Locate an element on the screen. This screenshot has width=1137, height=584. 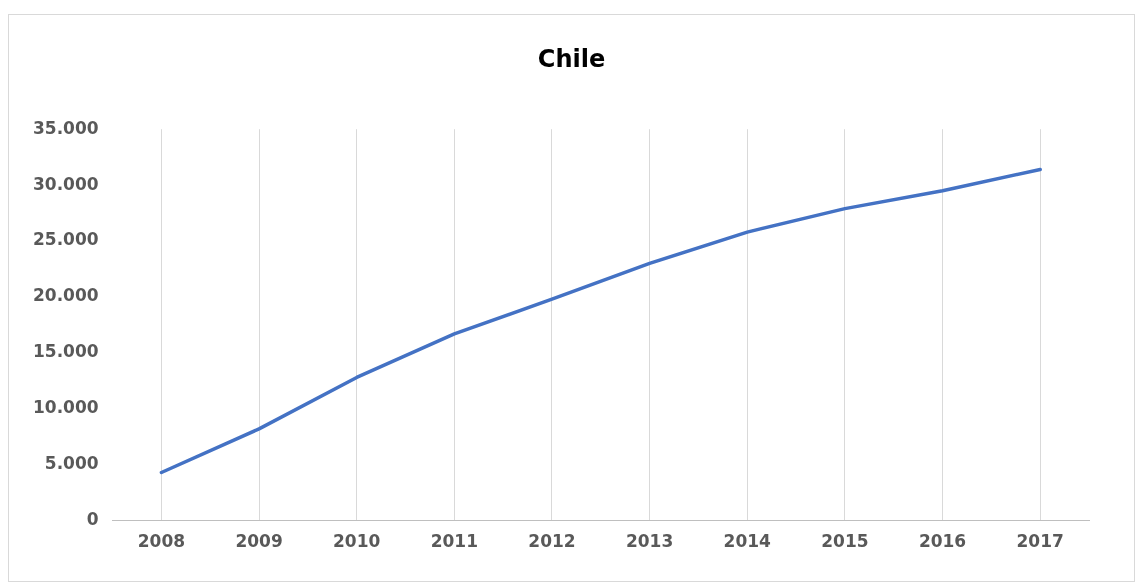
y-tick-label: 25.000 is located at coordinates (65, 239).